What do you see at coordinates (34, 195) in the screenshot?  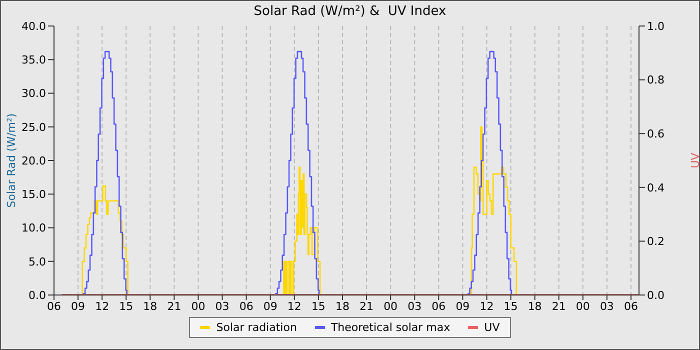 I see `y-tick-label: 15.0` at bounding box center [34, 195].